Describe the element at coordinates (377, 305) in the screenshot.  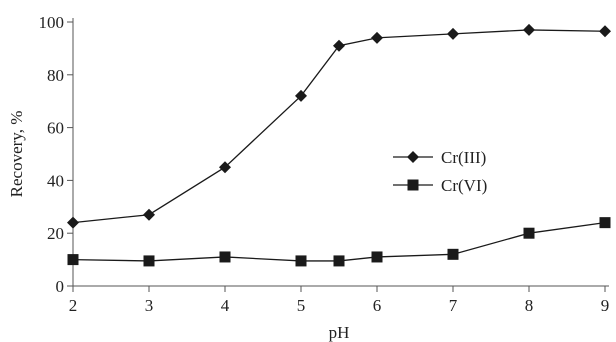
I see `x-tick-label: 6` at that location.